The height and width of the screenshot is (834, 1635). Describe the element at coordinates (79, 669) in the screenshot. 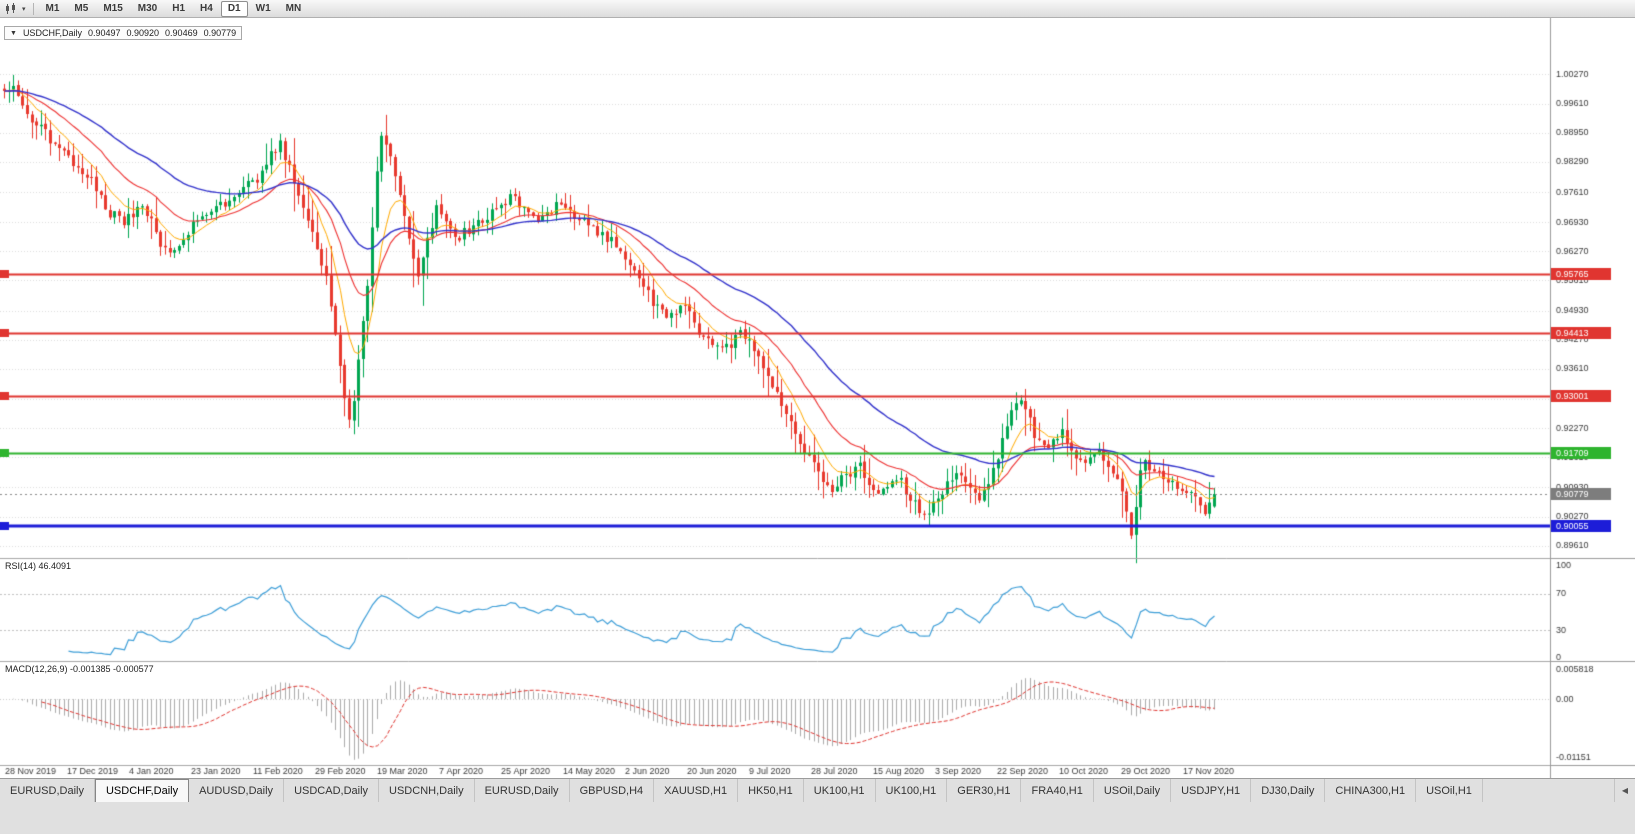

I see `macd-label: MACD(12,26,9) -0.001385 -0.000577` at that location.